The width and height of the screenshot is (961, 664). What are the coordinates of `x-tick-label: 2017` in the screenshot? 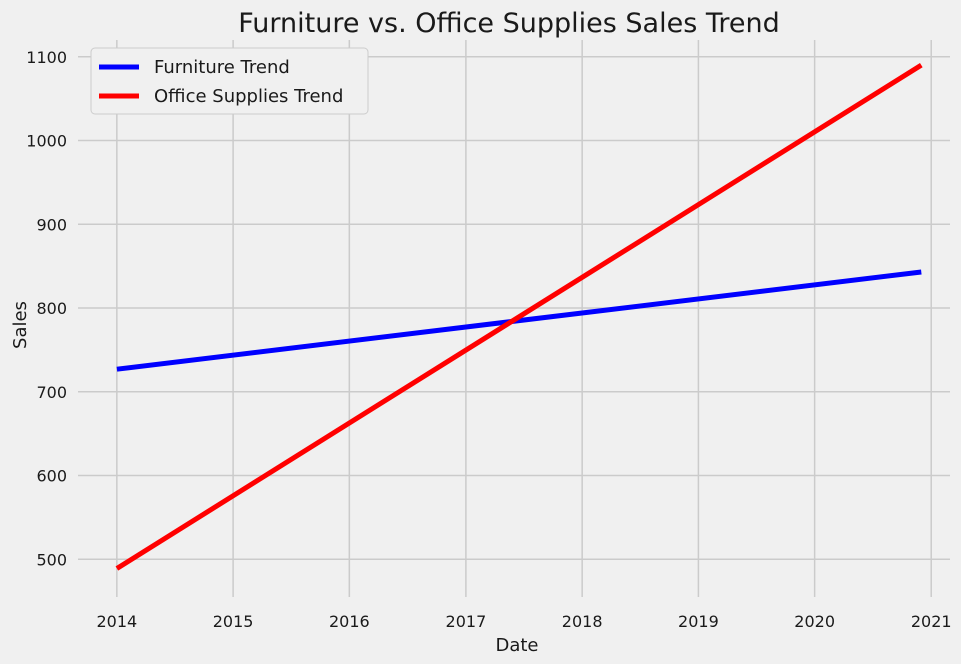 It's located at (466, 621).